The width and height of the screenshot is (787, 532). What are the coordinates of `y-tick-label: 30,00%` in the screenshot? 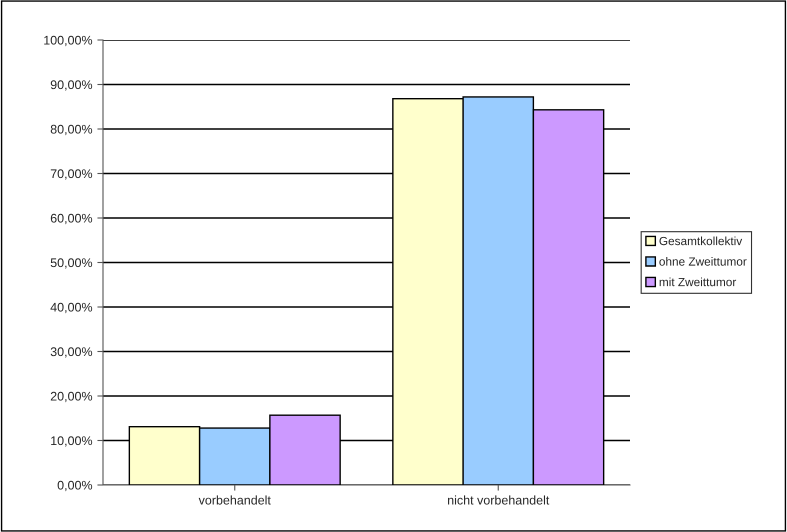 It's located at (71, 352).